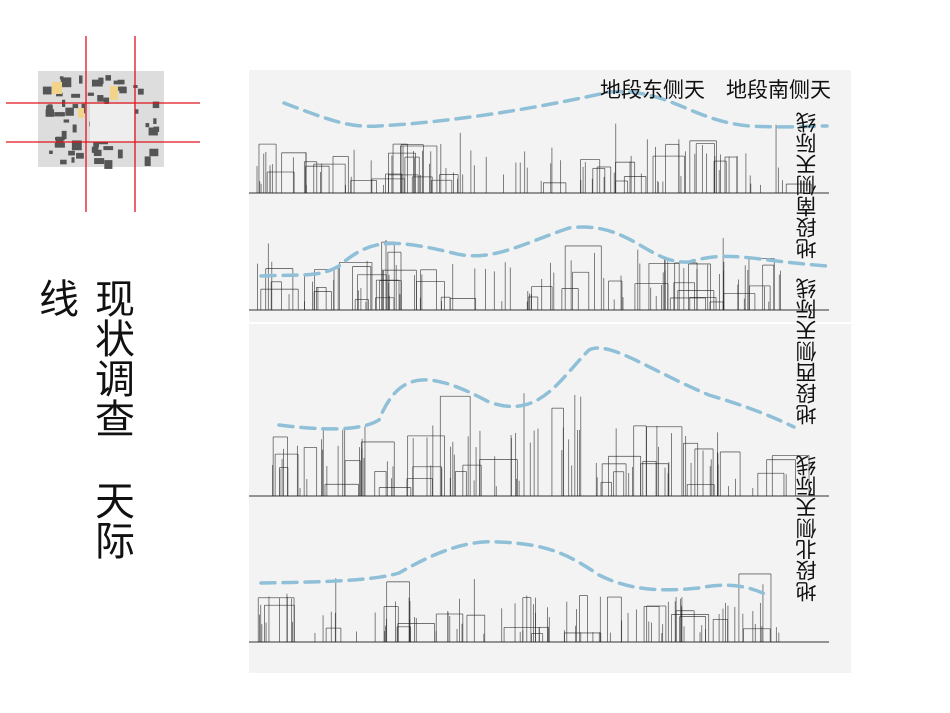  I want to click on label-north-skyline: 地段北侧天际线, so click(807, 528).